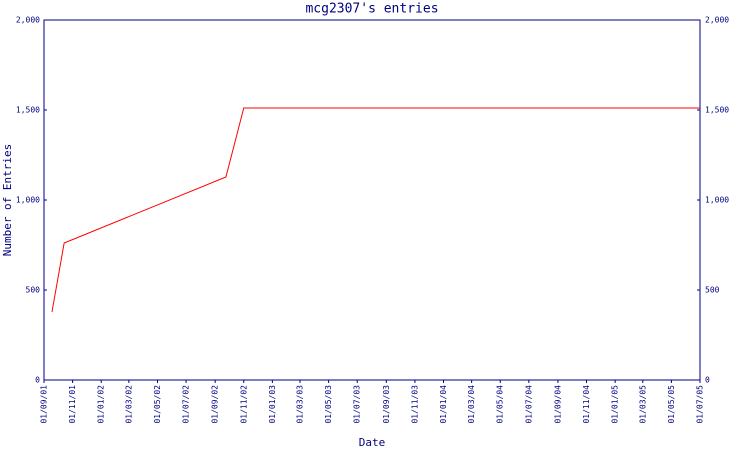 This screenshot has width=750, height=450. Describe the element at coordinates (500, 404) in the screenshot. I see `x-tick-label: 01/05/04` at that location.